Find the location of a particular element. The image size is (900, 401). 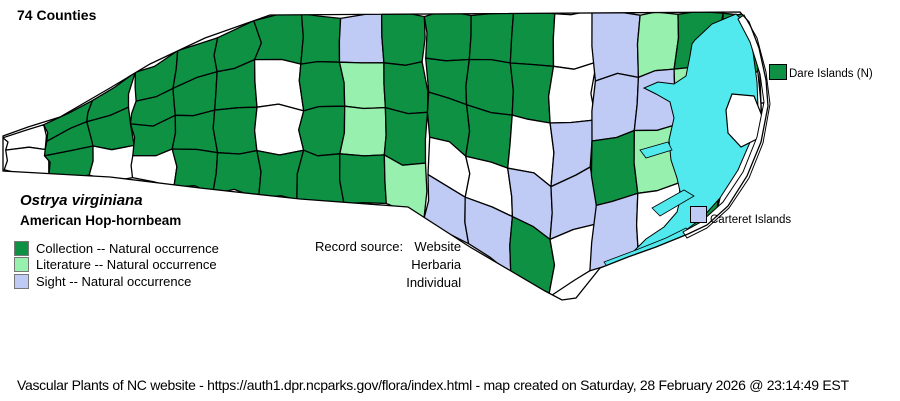

pamlico-albemarle-sound is located at coordinates (695, 133).